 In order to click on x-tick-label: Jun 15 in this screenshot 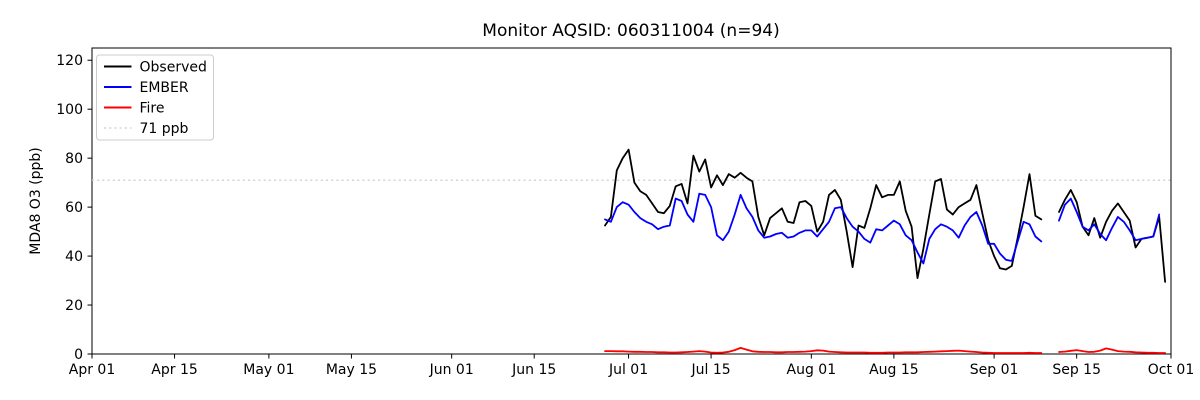, I will do `click(533, 370)`.